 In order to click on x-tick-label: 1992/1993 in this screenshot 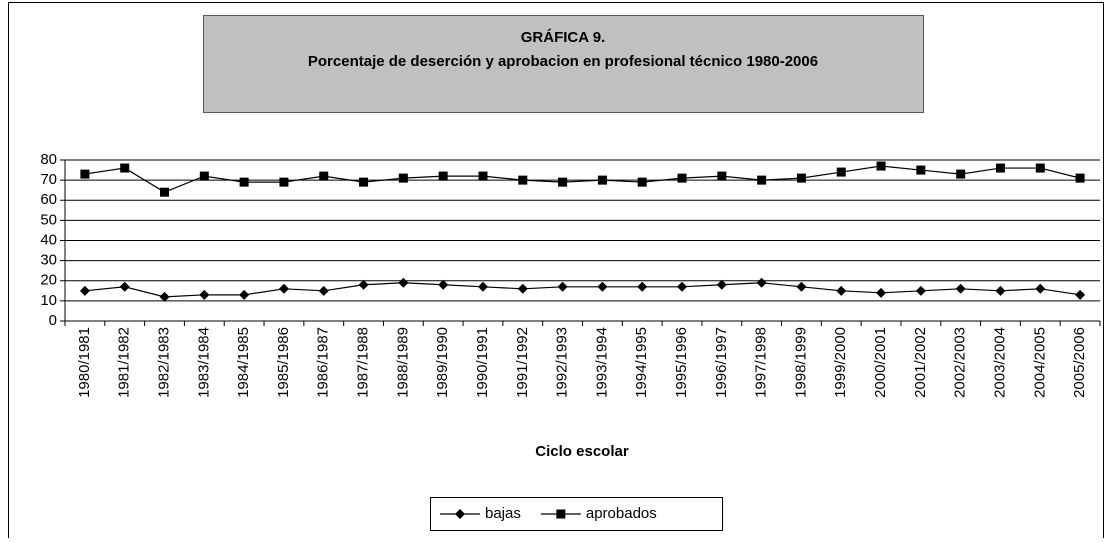, I will do `click(562, 362)`.